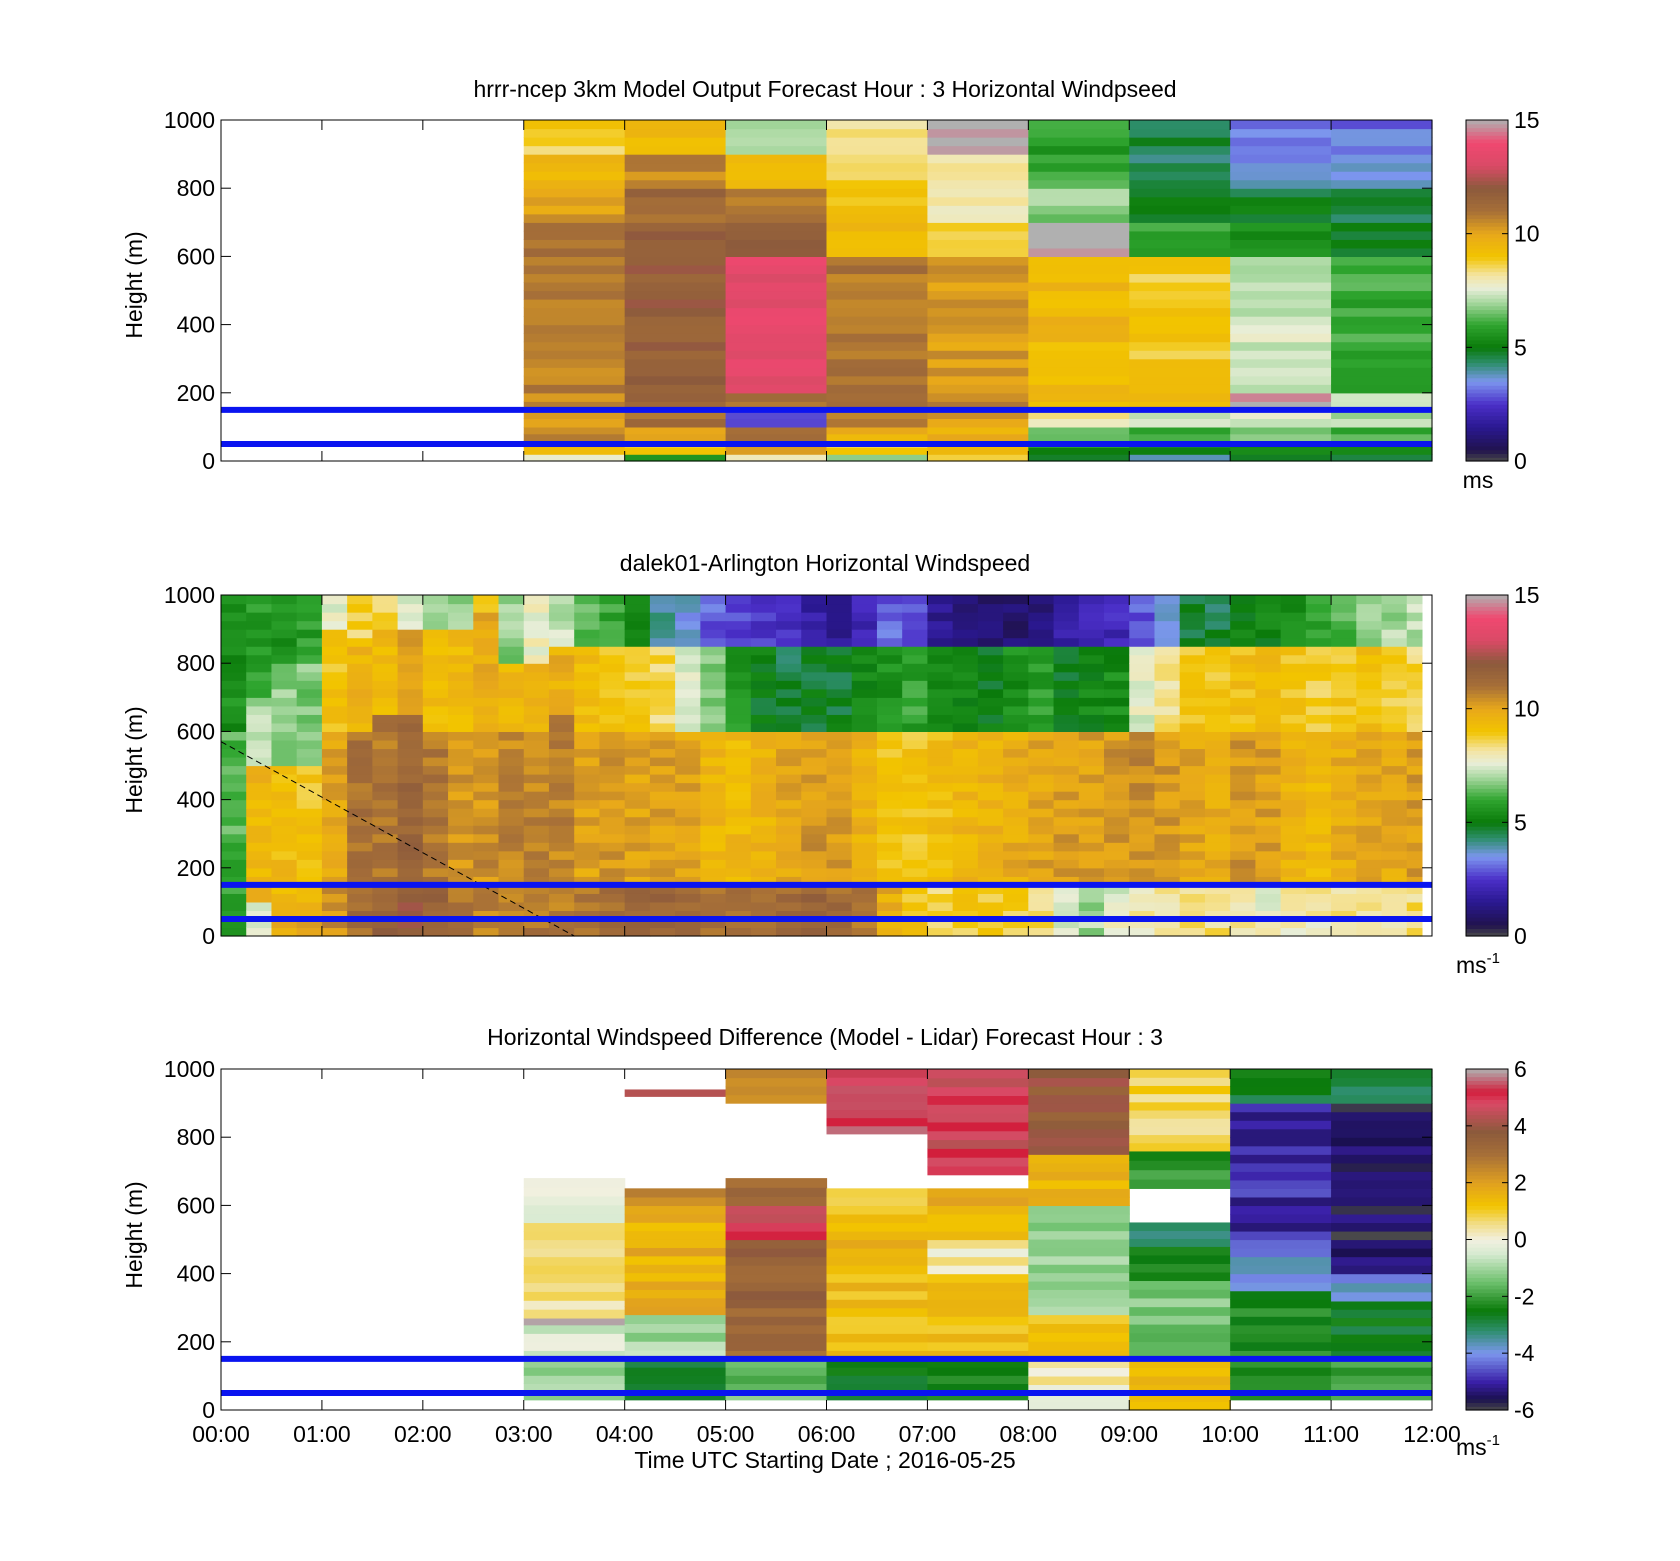  What do you see at coordinates (134, 1234) in the screenshot?
I see `panel-diff-ylabel: Height (m)` at bounding box center [134, 1234].